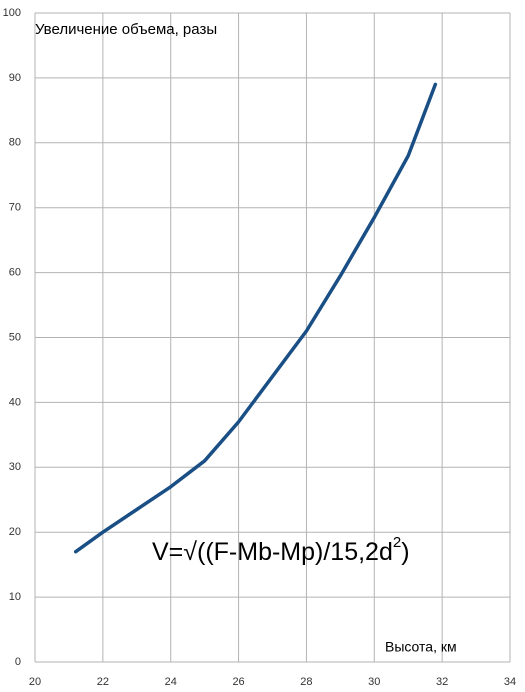 The height and width of the screenshot is (692, 525). I want to click on x-tick-label: 22, so click(103, 682).